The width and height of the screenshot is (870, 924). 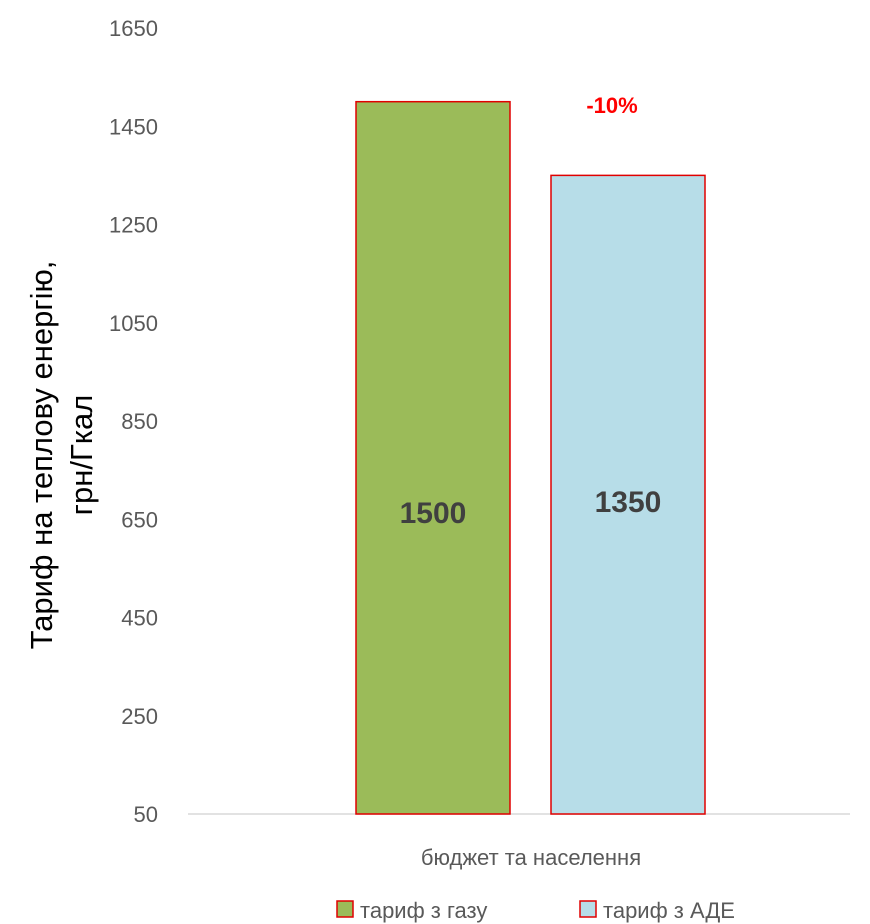 What do you see at coordinates (423, 910) in the screenshot?
I see `legend-label: тариф з газу` at bounding box center [423, 910].